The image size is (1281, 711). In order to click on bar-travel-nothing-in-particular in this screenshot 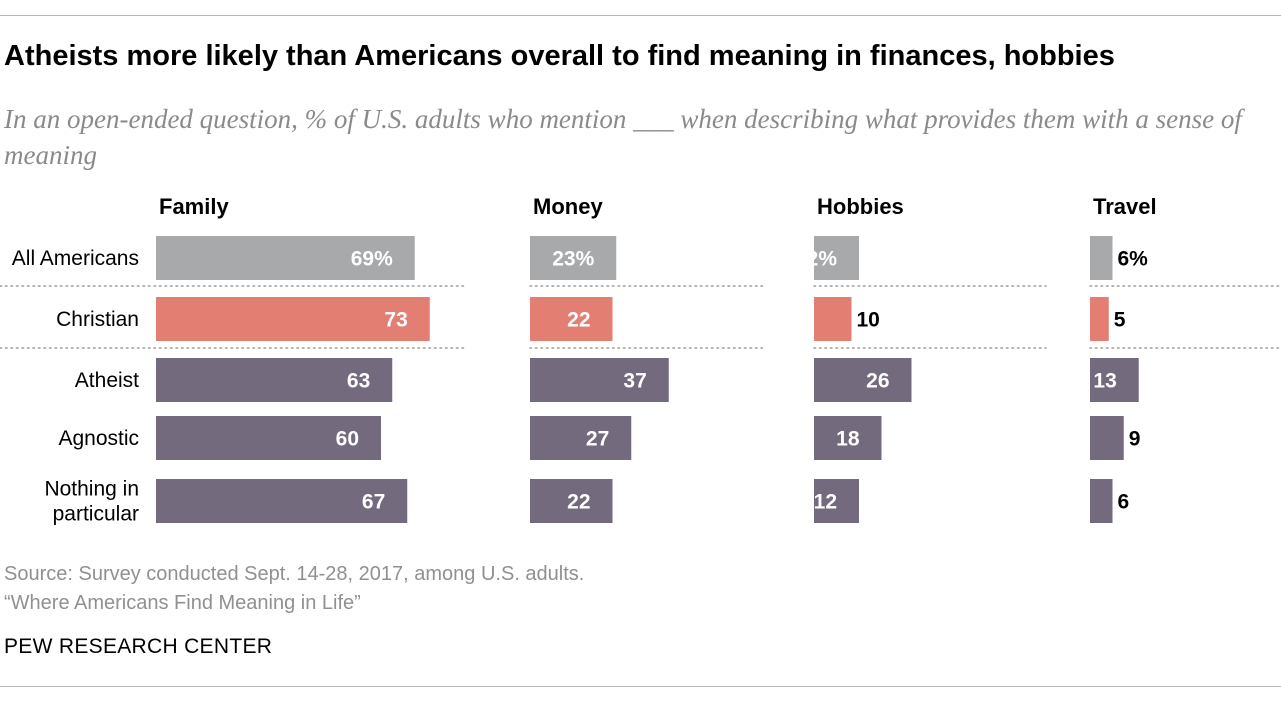, I will do `click(1101, 501)`.